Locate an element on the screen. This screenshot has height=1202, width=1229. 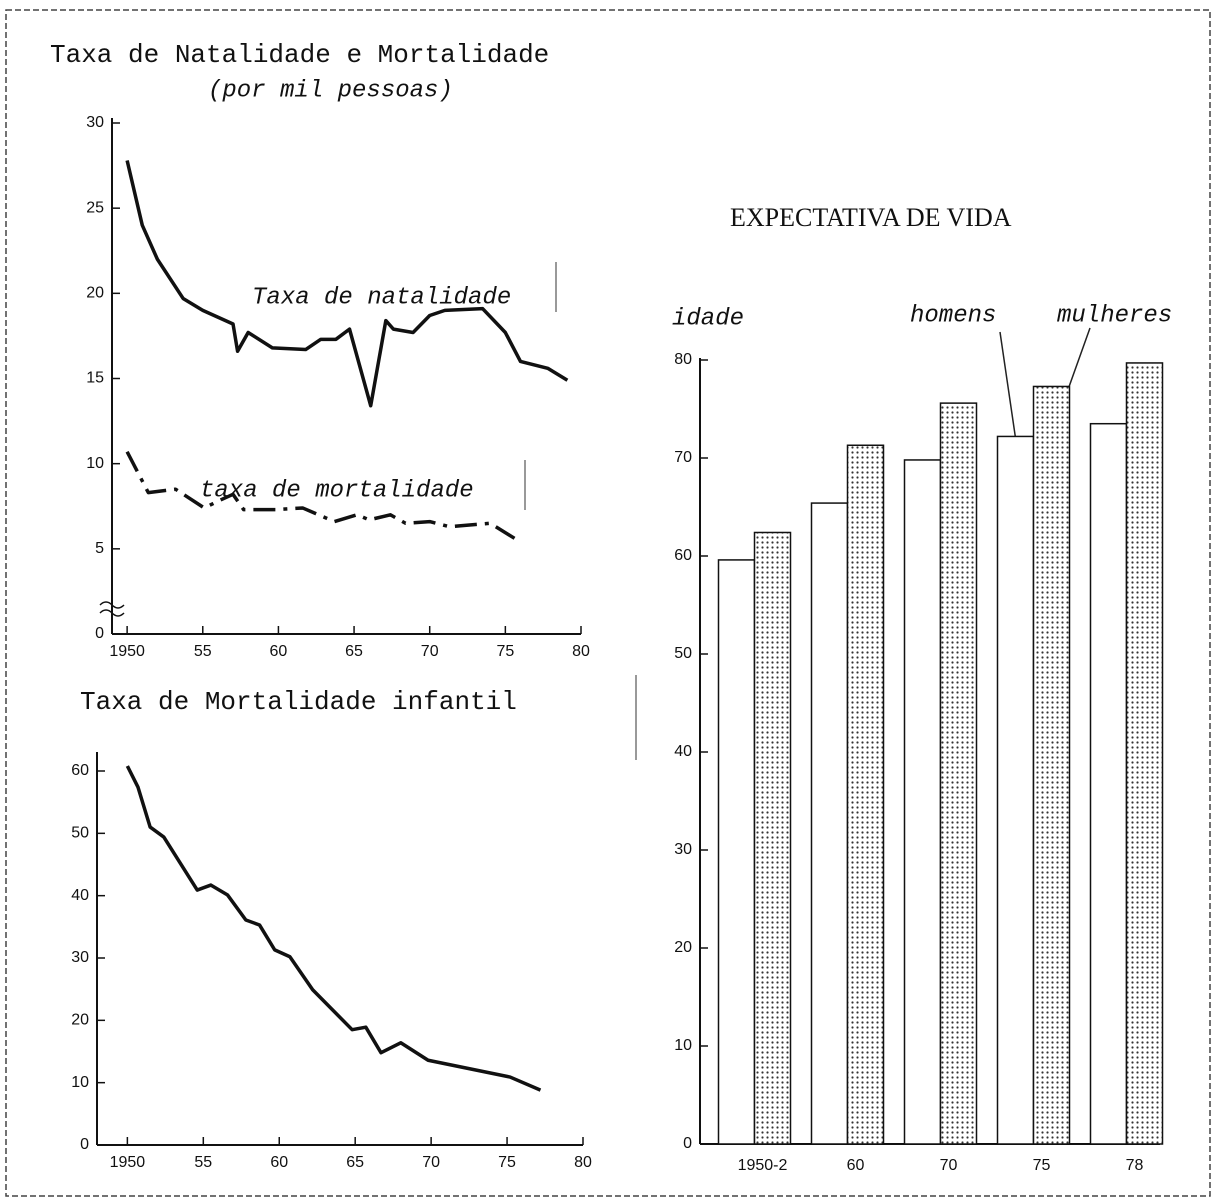
y-tick-label: 15 is located at coordinates (95, 378).